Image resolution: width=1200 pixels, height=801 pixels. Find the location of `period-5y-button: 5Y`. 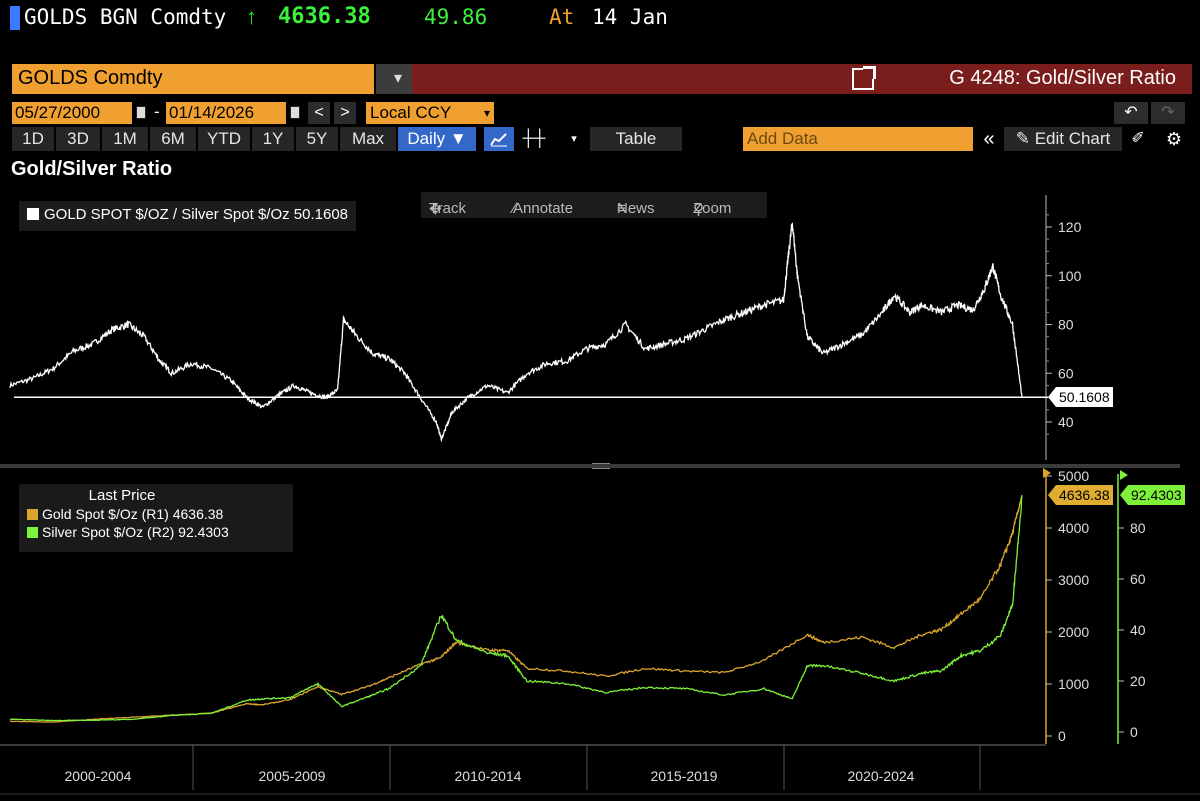

period-5y-button: 5Y is located at coordinates (317, 139).